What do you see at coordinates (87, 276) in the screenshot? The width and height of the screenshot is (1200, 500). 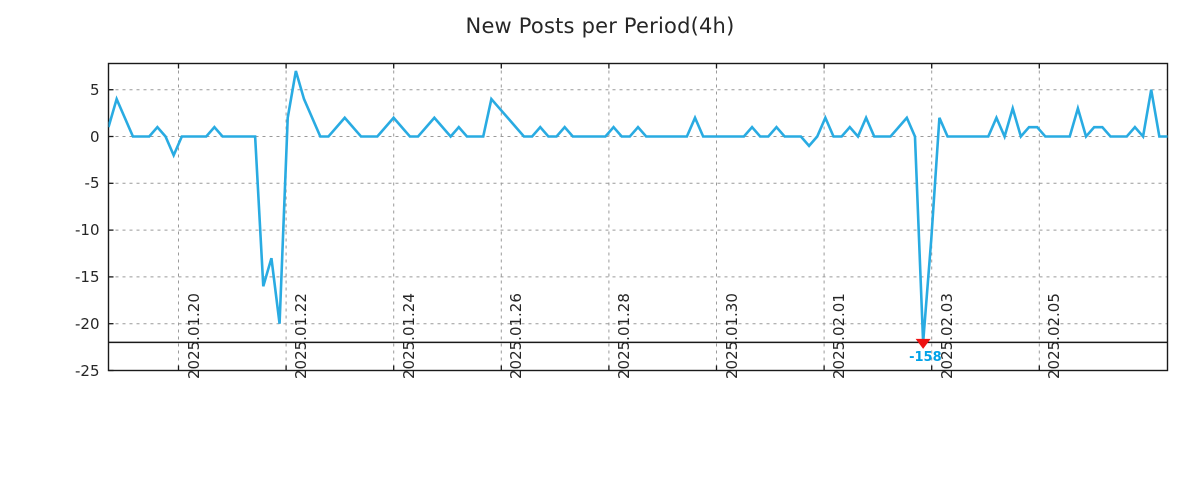 I see `y-tick-label: -15` at bounding box center [87, 276].